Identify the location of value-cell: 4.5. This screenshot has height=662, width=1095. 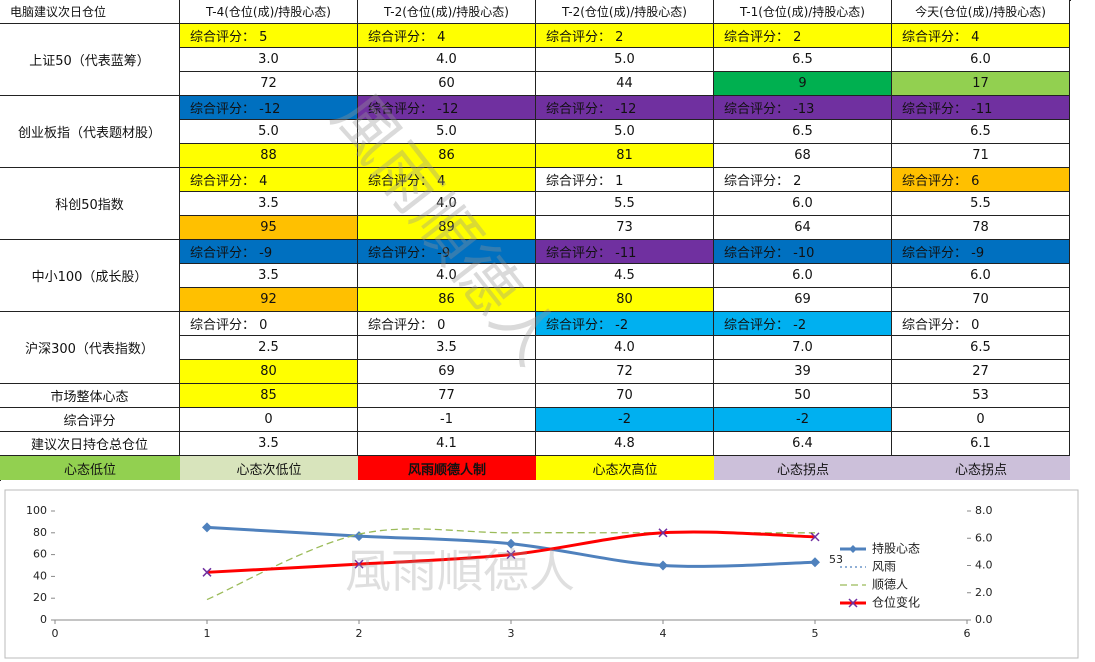
(625, 276).